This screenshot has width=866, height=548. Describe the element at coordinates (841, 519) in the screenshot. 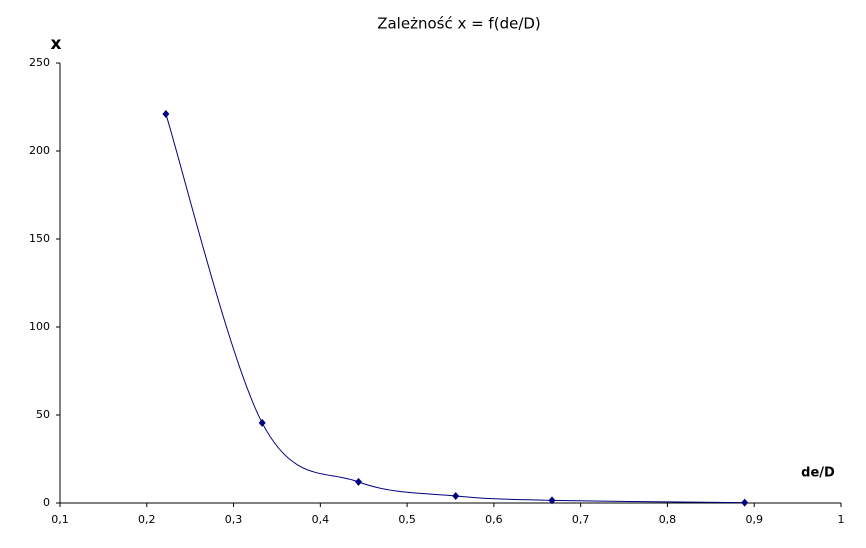

I see `x-tick-label: 1` at that location.